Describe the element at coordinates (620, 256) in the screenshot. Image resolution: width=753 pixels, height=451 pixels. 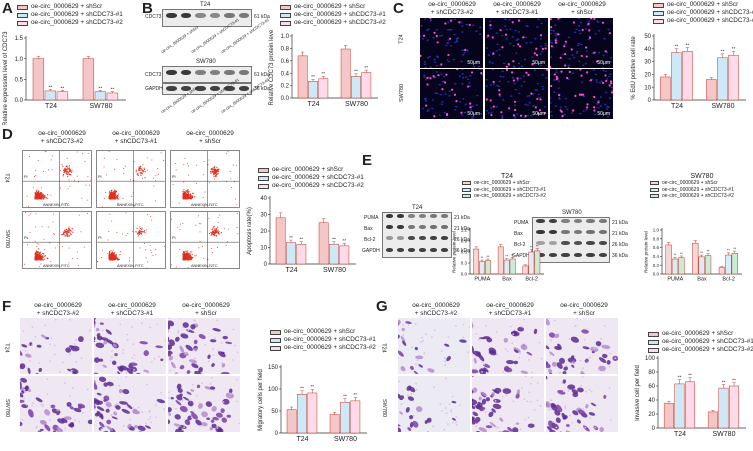
I see `e-sw-kda-4: 36 kDa` at that location.